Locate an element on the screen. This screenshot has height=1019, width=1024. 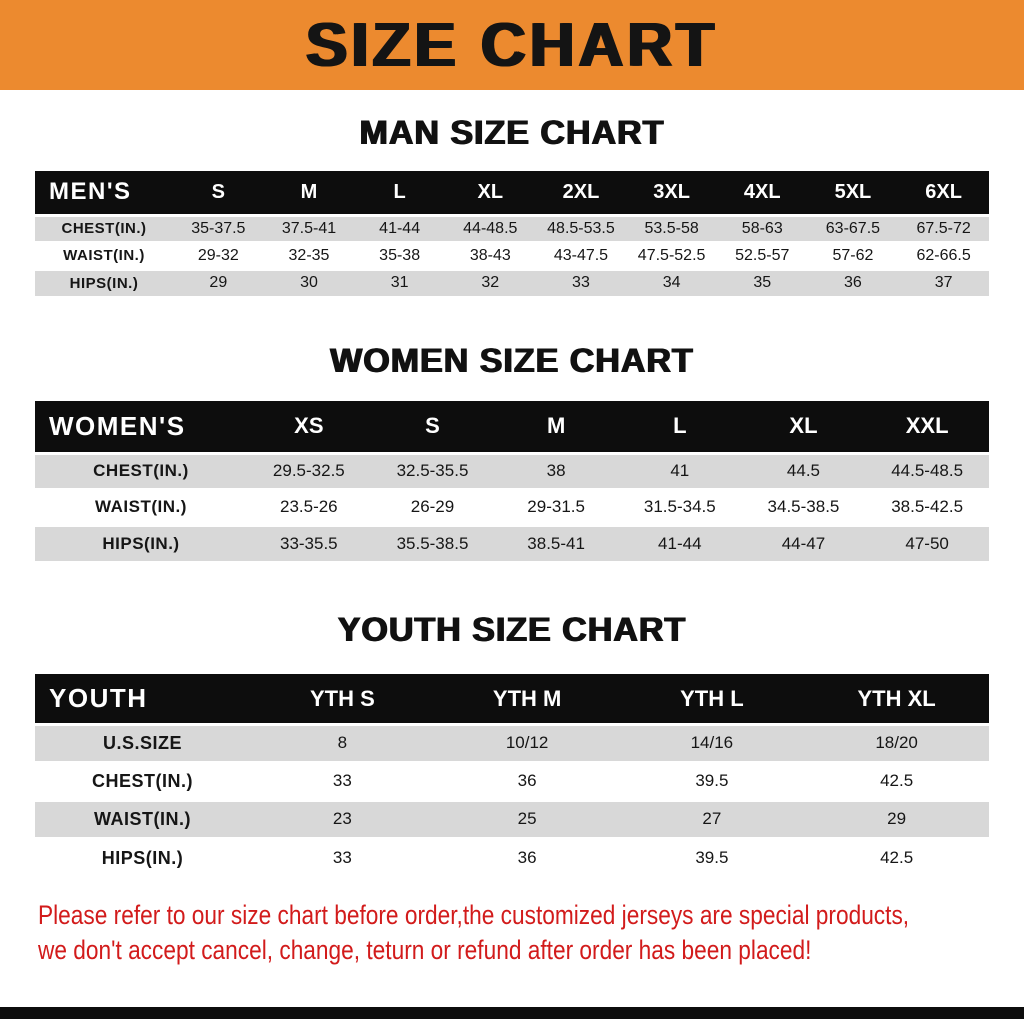
table-cell: 18/20 is located at coordinates (896, 742).